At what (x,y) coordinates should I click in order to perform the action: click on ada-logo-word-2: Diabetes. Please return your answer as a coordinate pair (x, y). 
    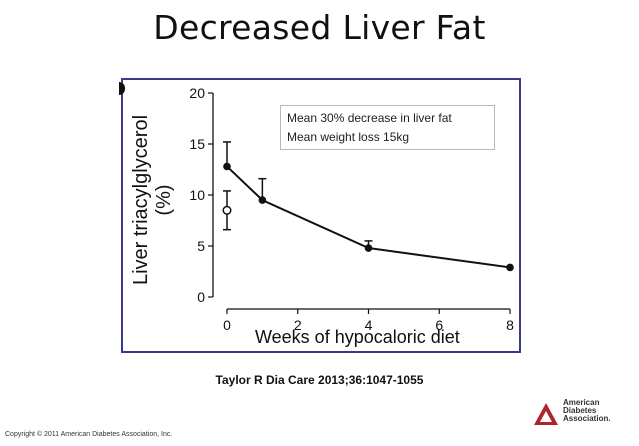
    Looking at the image, I should click on (580, 410).